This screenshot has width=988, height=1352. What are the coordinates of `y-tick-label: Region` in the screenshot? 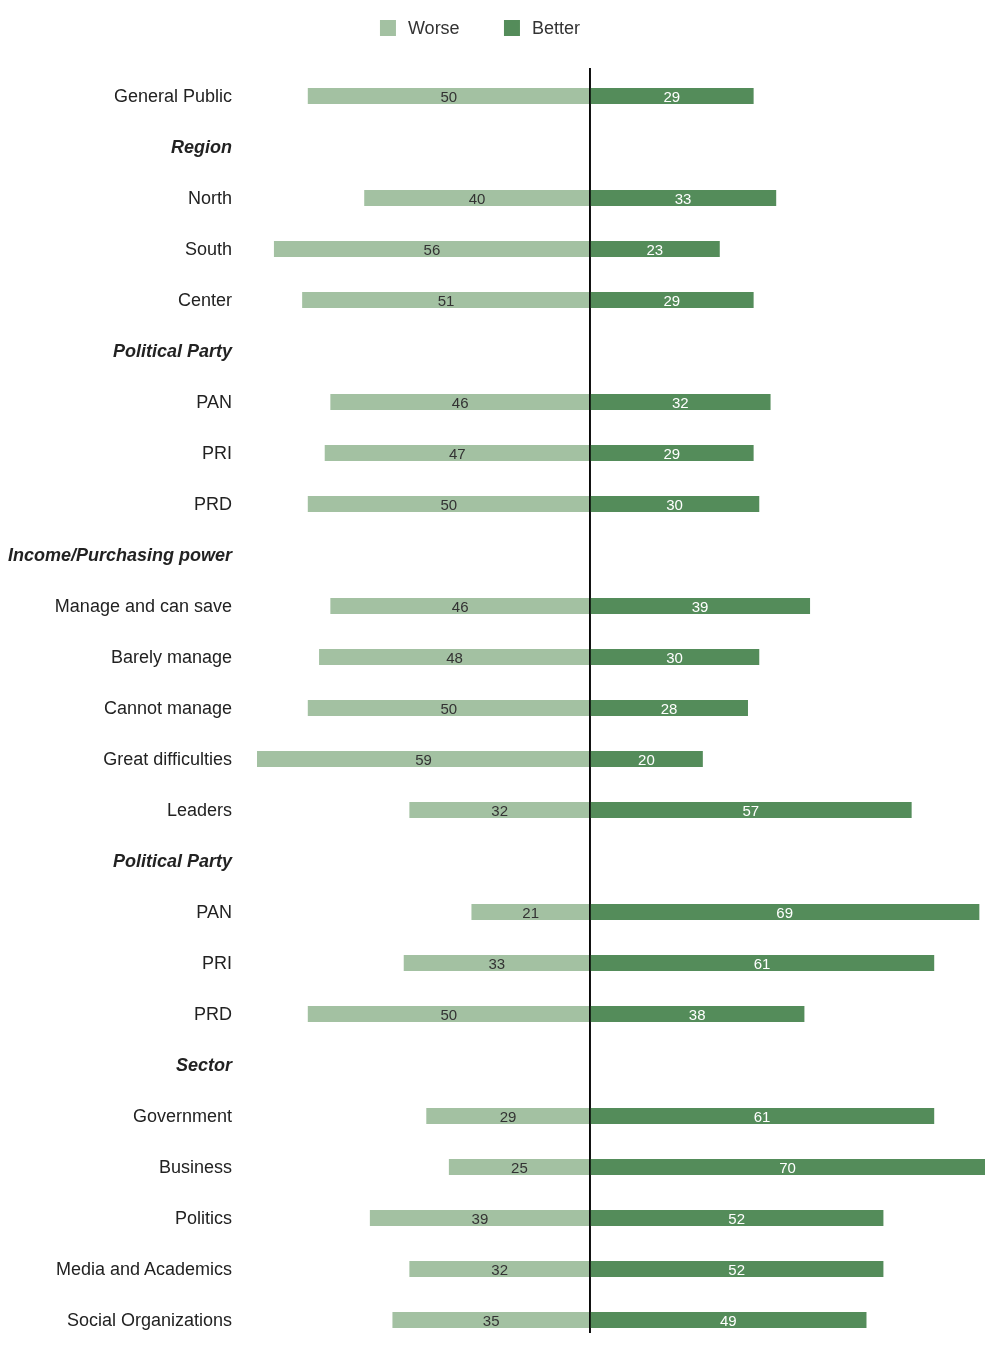 It's located at (201, 147).